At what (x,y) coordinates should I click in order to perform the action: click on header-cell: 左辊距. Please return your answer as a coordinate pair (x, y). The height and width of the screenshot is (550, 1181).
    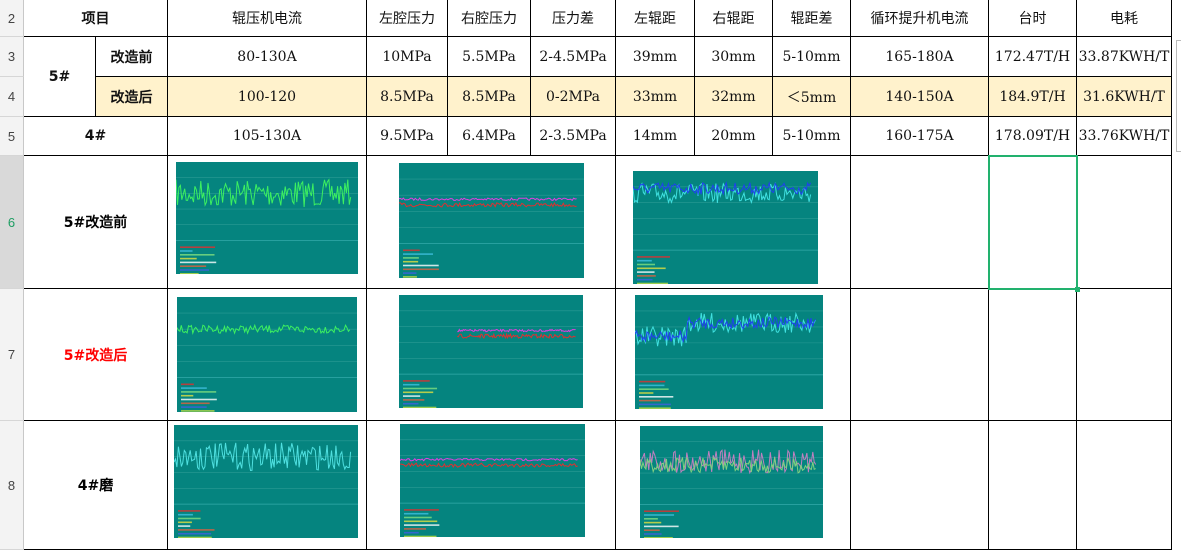
    Looking at the image, I should click on (655, 18).